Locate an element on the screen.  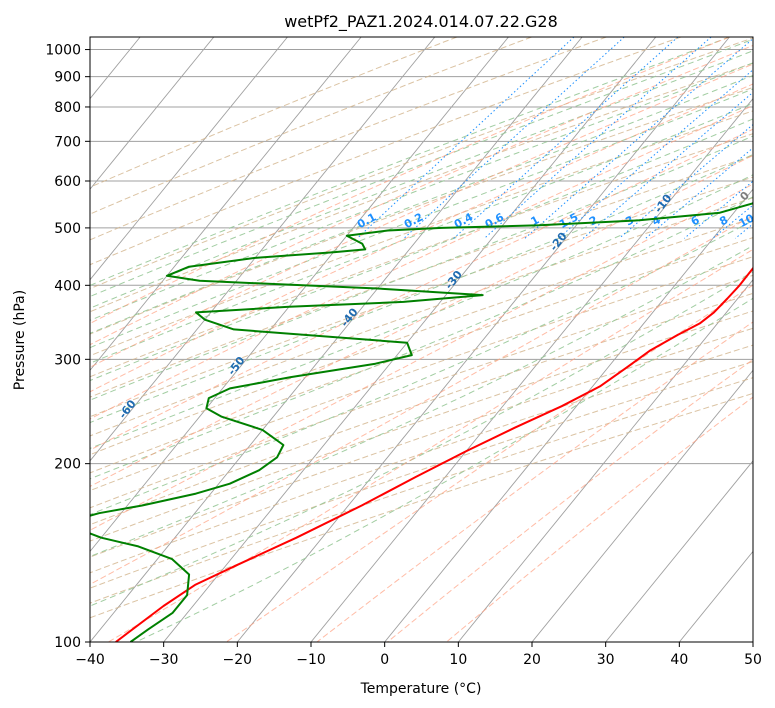
y-tick-label: 400 is located at coordinates (67, 286).